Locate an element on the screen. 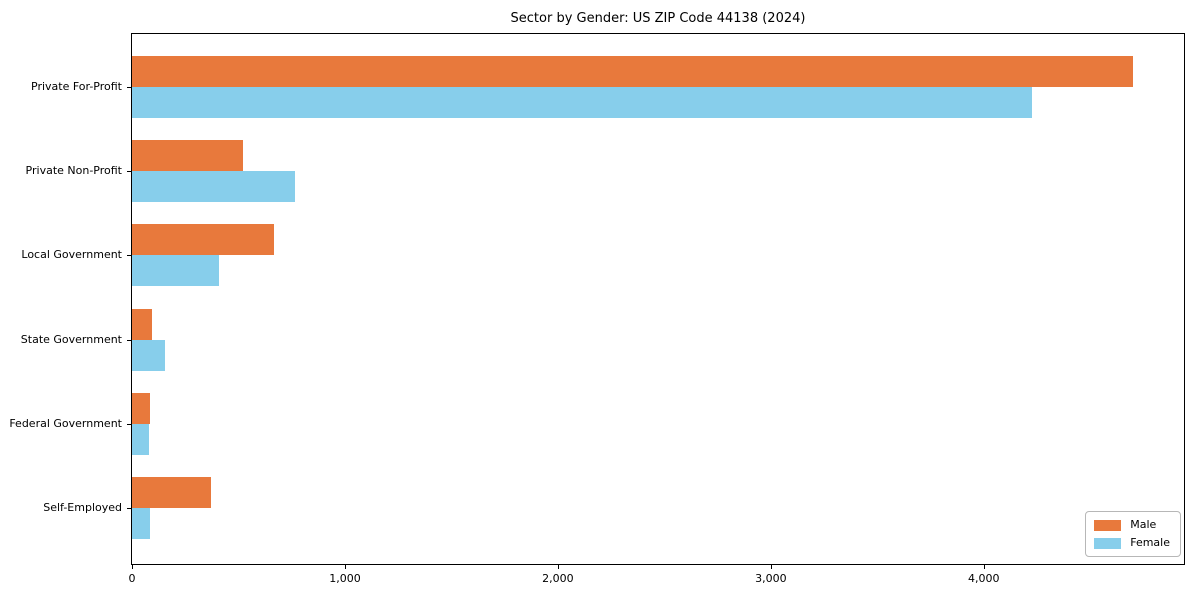 This screenshot has height=600, width=1200. bar-male-federal-government is located at coordinates (141, 408).